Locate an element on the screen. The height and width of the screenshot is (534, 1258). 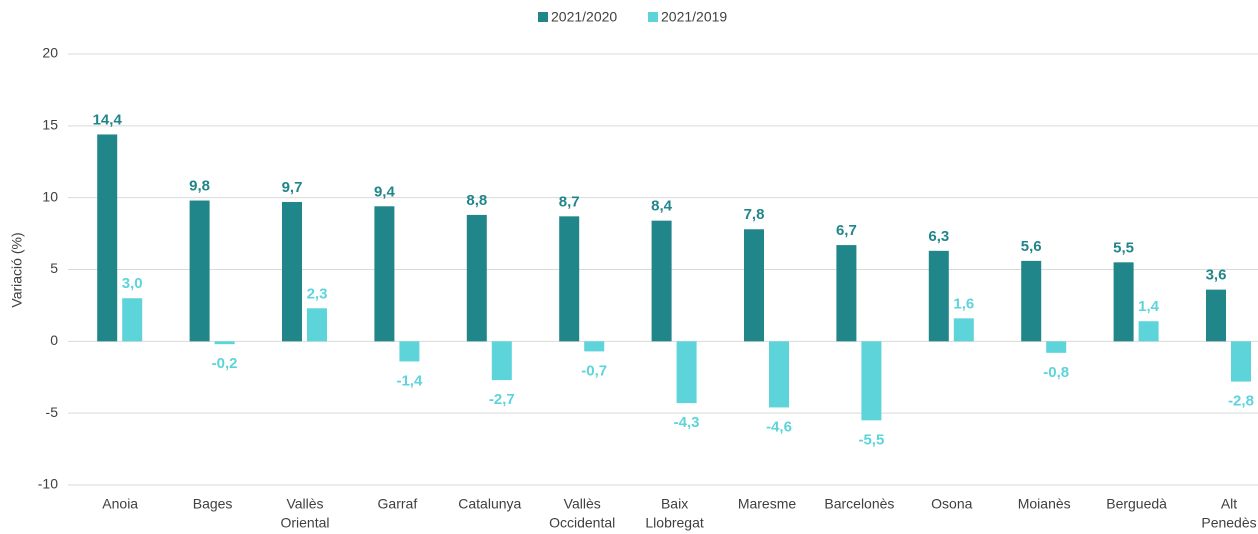
data-label: -4,6 is located at coordinates (779, 426).